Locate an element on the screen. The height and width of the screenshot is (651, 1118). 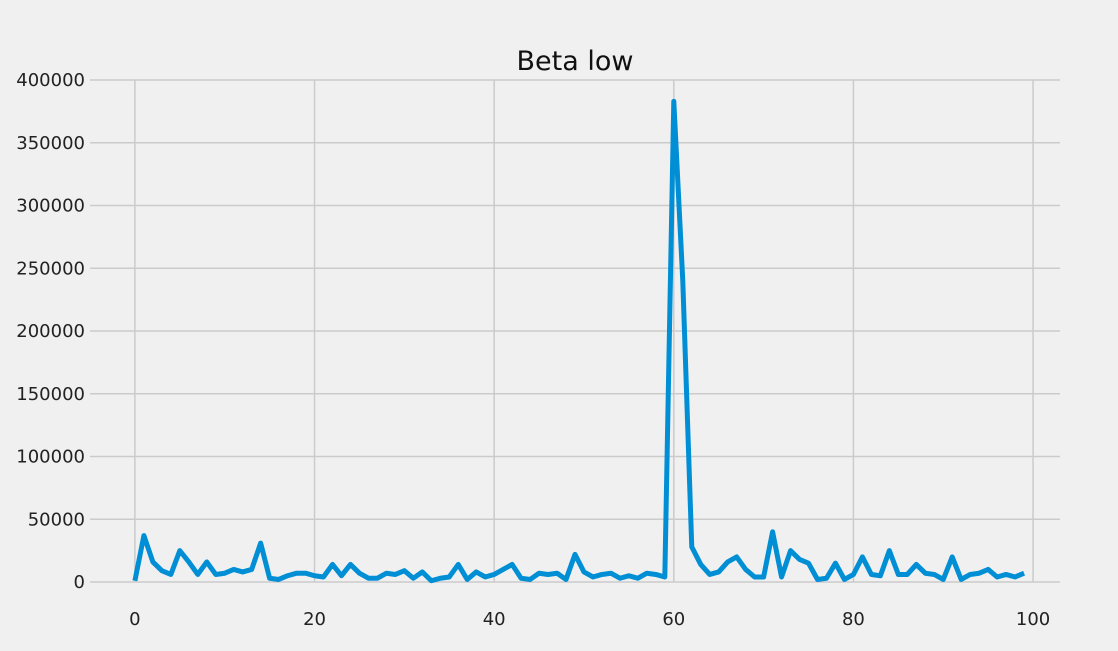
y-tick-label: 50000 is located at coordinates (56, 519).